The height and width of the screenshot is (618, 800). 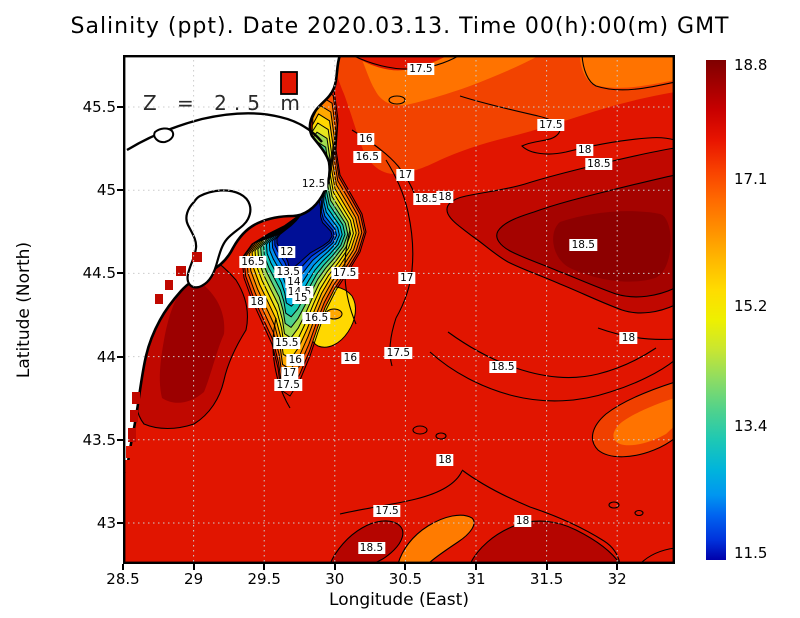 What do you see at coordinates (751, 553) in the screenshot?
I see `colorbar-tick-label: 11.5` at bounding box center [751, 553].